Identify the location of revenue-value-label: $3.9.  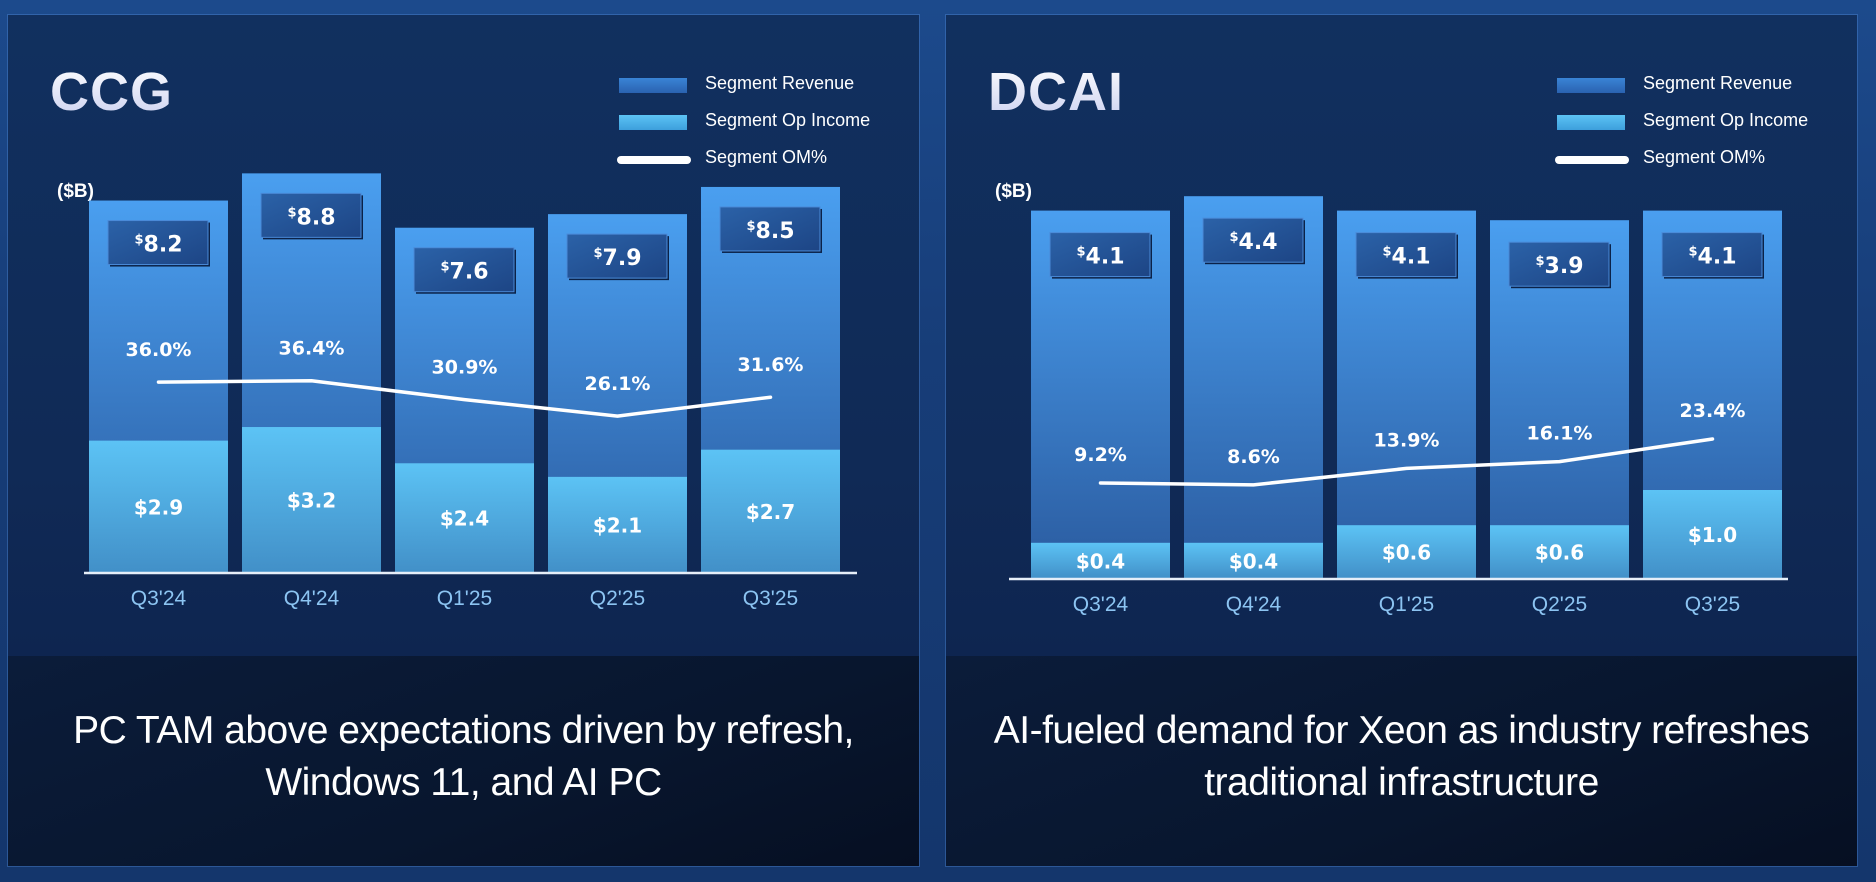
(1559, 266).